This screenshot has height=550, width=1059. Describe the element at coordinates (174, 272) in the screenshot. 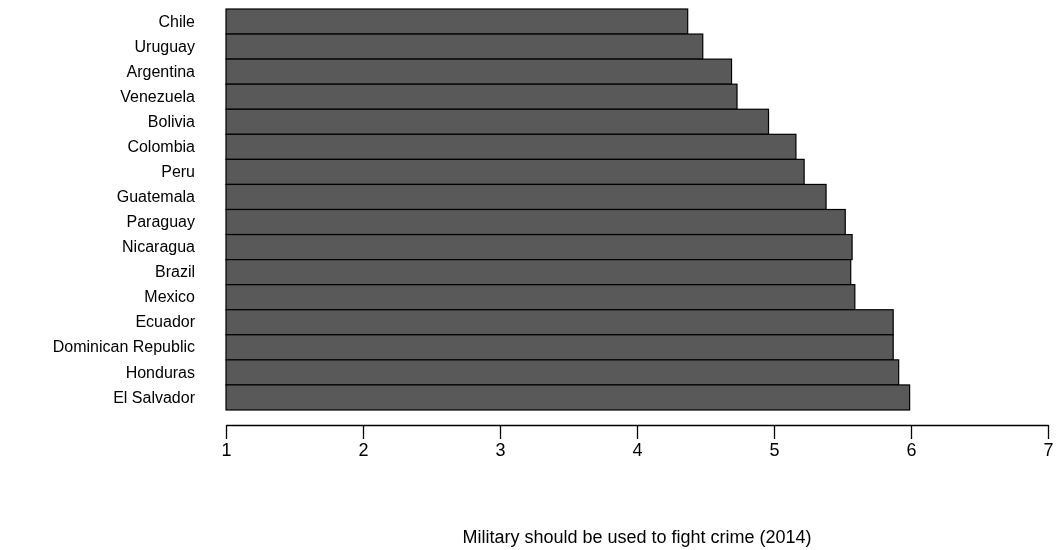

I see `y-tick-label: Brazil` at that location.